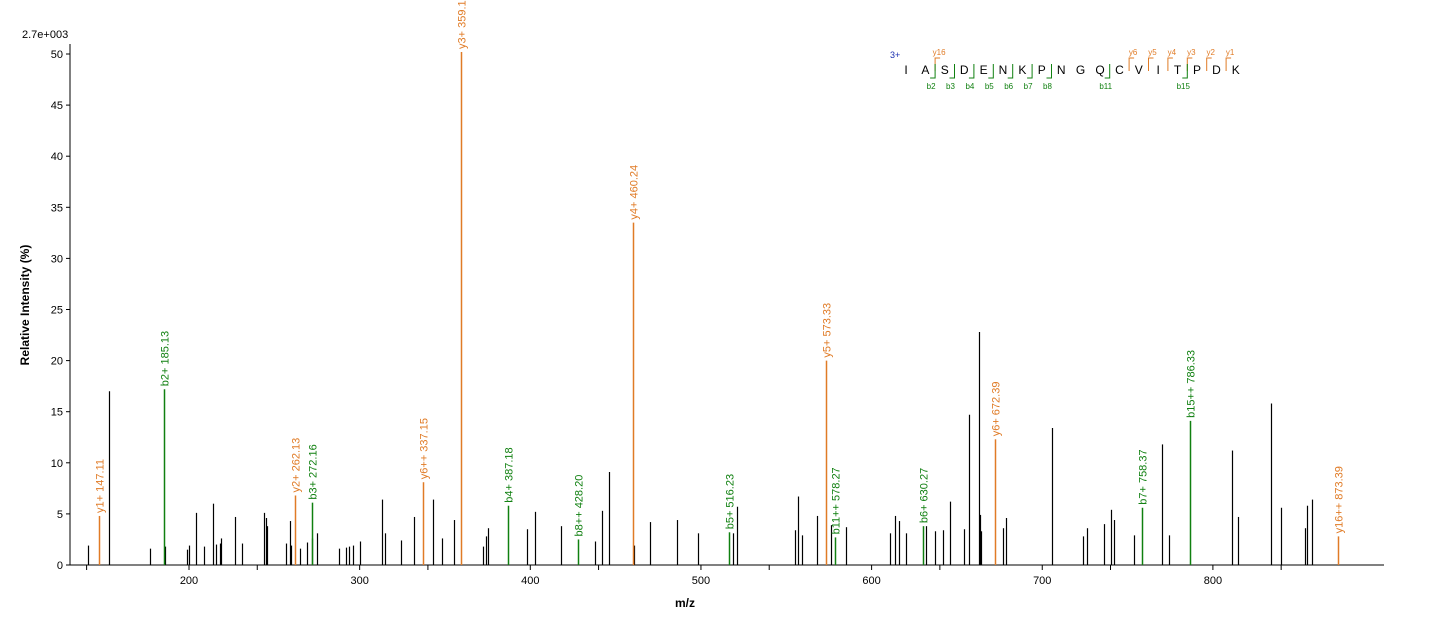 This screenshot has height=624, width=1436. What do you see at coordinates (1230, 52) in the screenshot?
I see `y-ion-marker: y1` at bounding box center [1230, 52].